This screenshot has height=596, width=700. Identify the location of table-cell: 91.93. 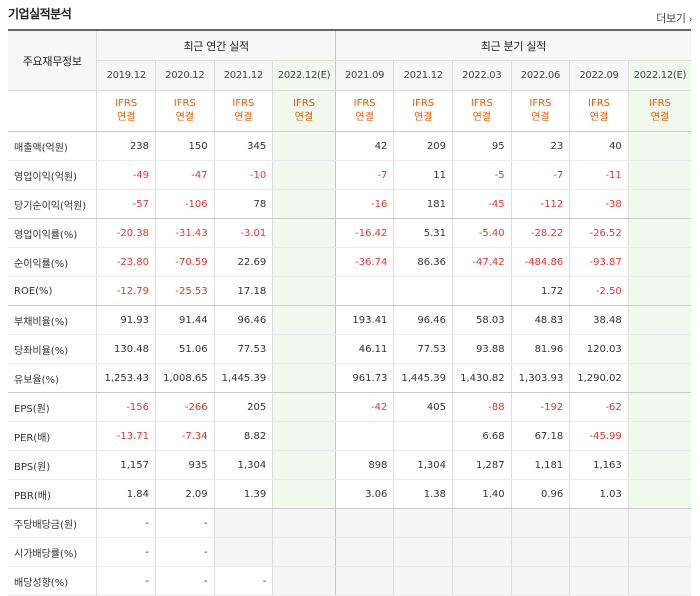
(126, 320).